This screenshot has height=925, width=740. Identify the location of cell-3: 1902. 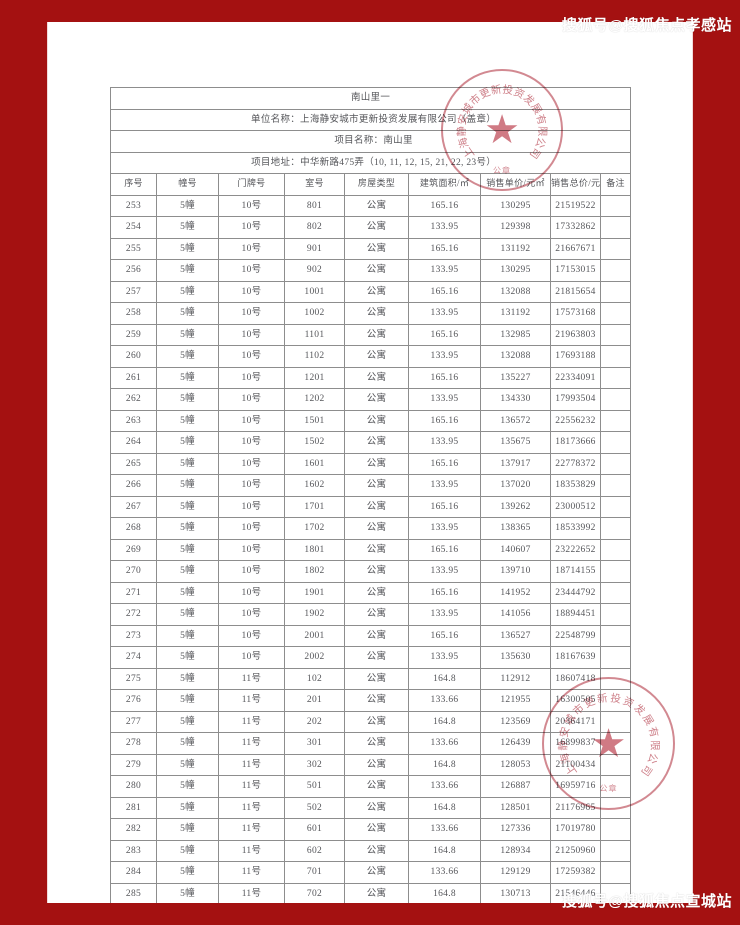
(314, 614).